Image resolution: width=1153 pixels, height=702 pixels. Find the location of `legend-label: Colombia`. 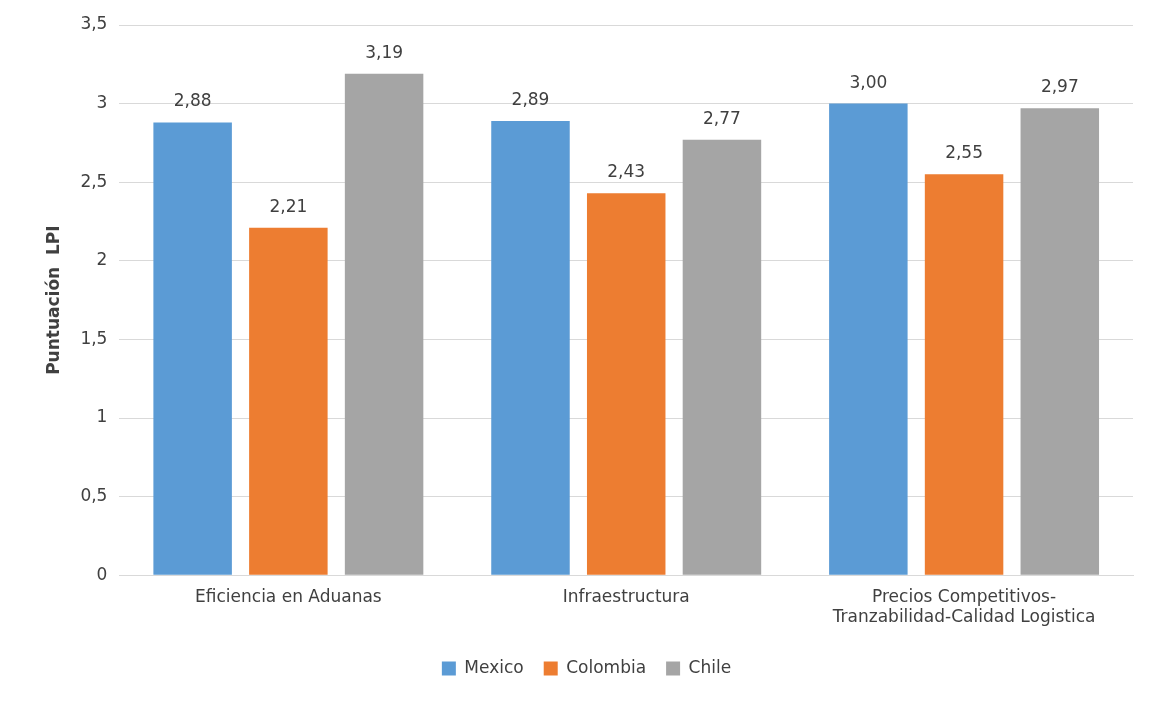

legend-label: Colombia is located at coordinates (606, 666).